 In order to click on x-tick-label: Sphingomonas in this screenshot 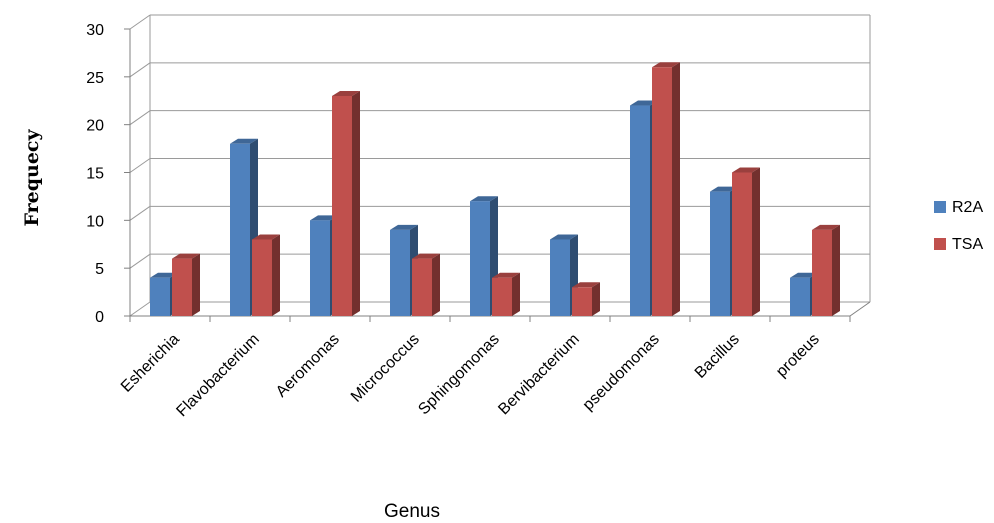, I will do `click(459, 375)`.